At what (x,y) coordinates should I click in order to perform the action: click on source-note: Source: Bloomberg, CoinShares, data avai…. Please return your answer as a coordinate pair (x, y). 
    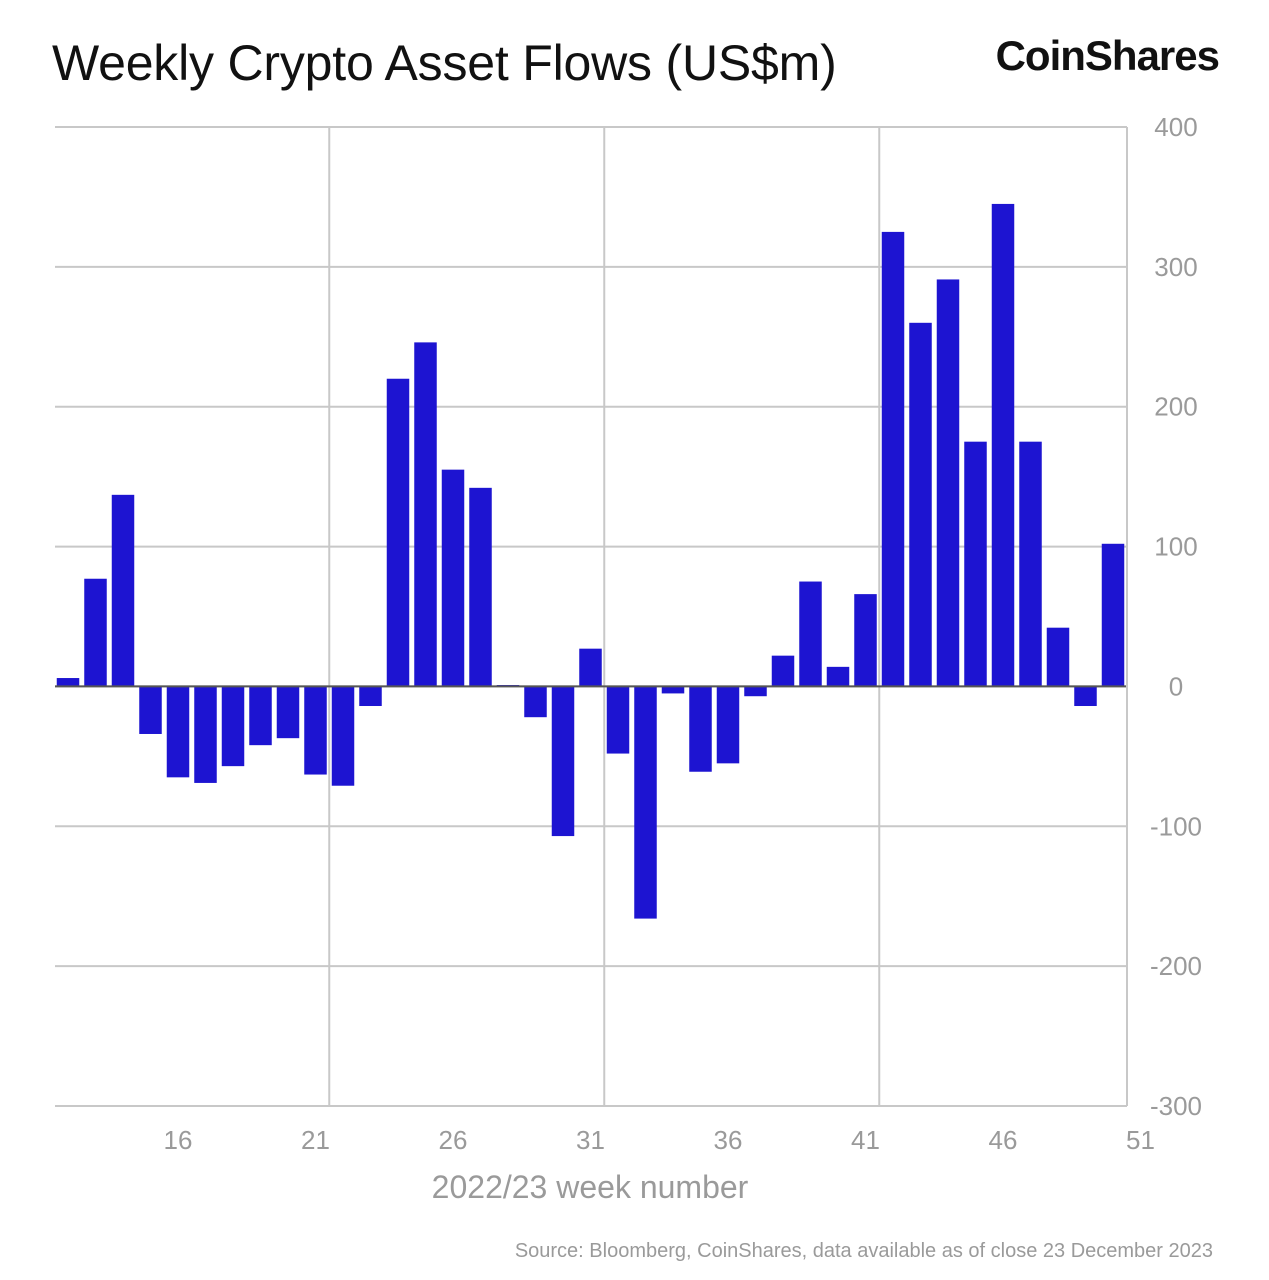
    Looking at the image, I should click on (864, 1251).